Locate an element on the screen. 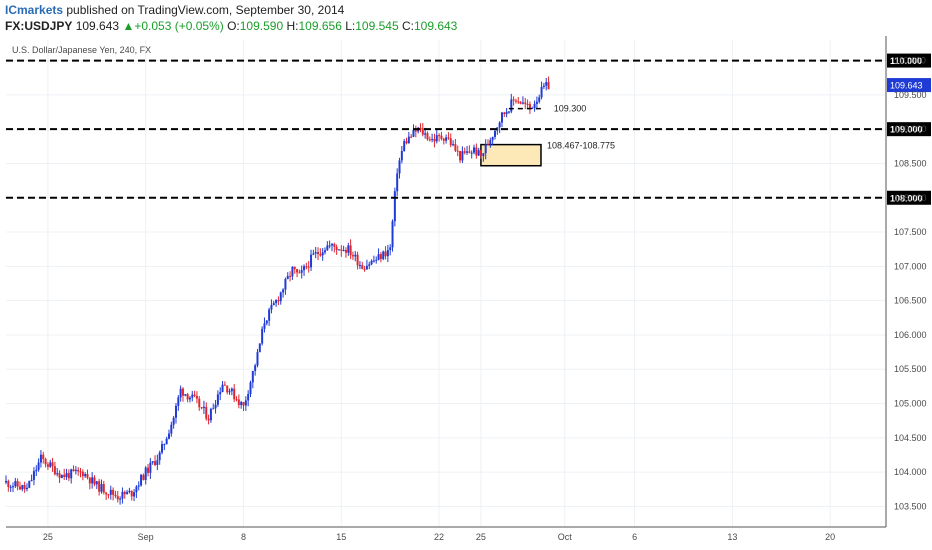  time-axis: 25 Sep 8 15 22 25 Oct 6 13 20 is located at coordinates (446, 534).